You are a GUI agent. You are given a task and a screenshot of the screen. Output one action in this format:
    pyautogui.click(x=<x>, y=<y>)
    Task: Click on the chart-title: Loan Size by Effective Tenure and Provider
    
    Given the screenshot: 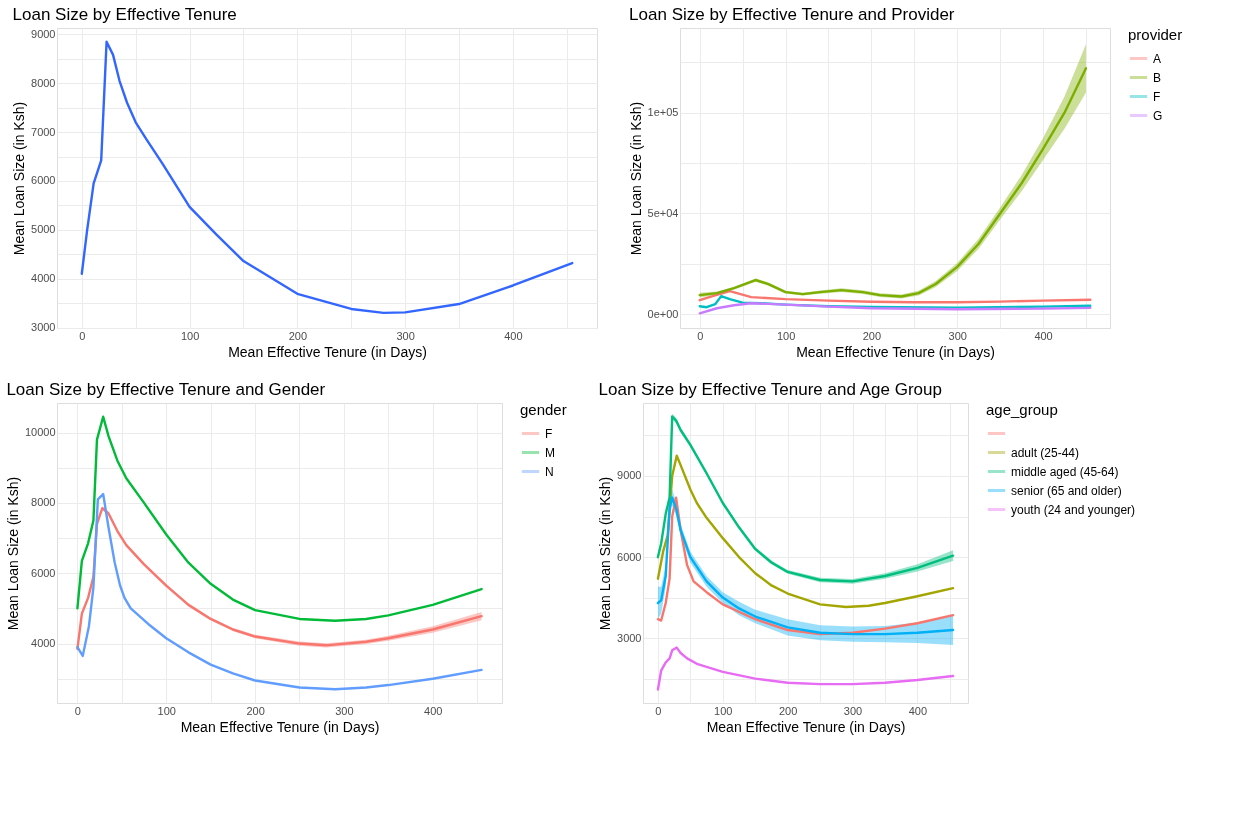 What is the action you would take?
    pyautogui.click(x=792, y=14)
    